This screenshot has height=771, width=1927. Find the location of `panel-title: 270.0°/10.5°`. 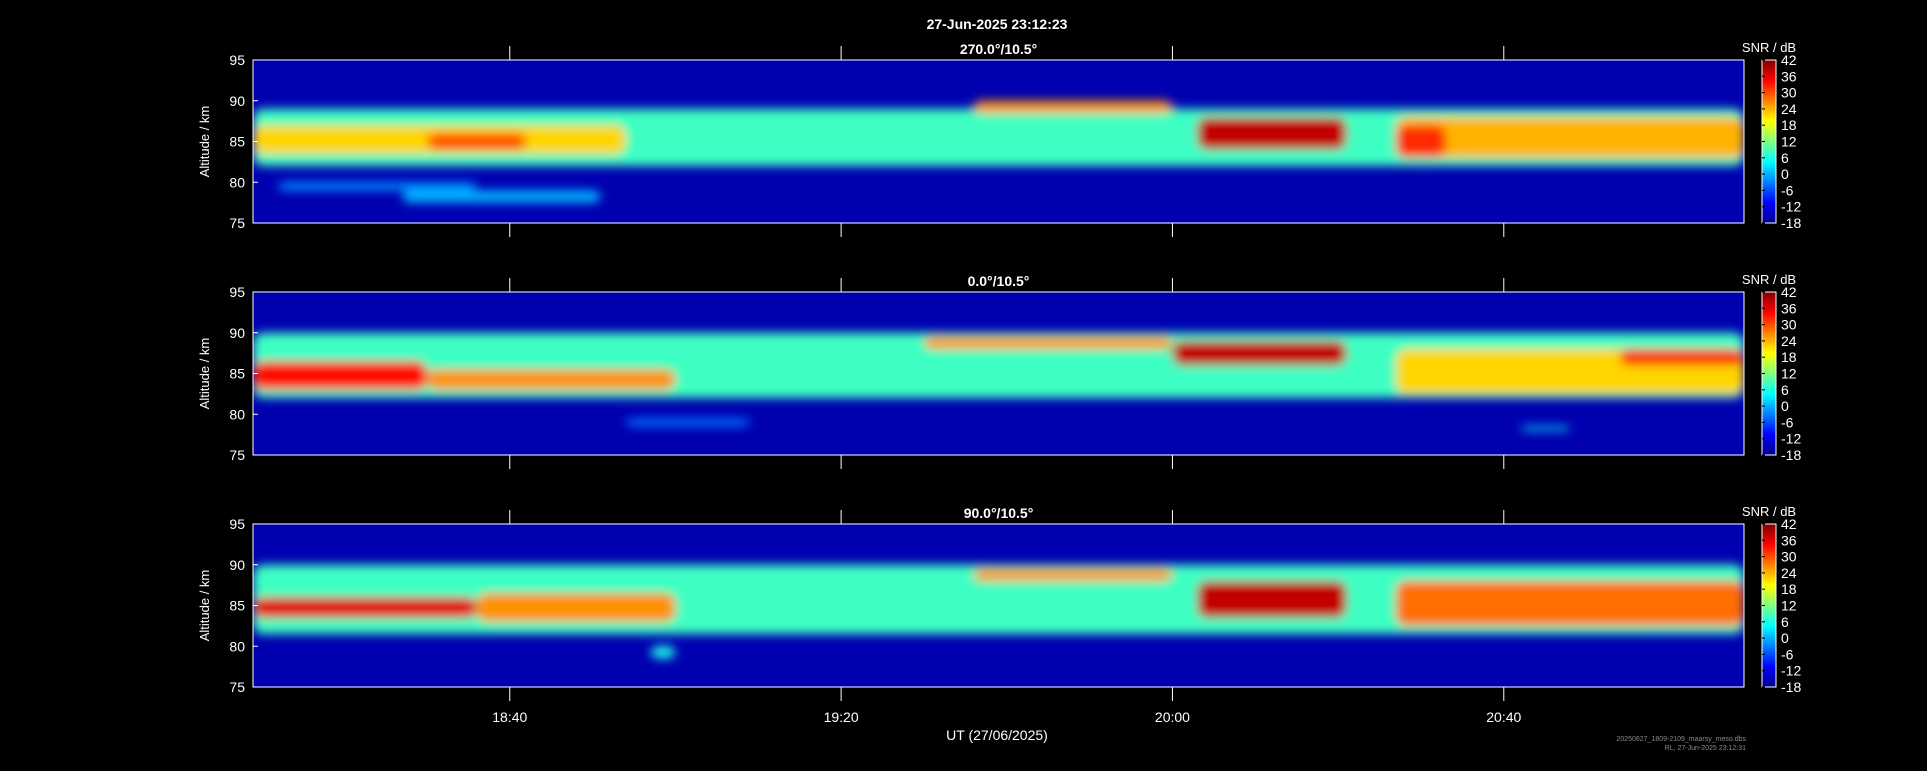

panel-title: 270.0°/10.5° is located at coordinates (998, 49).